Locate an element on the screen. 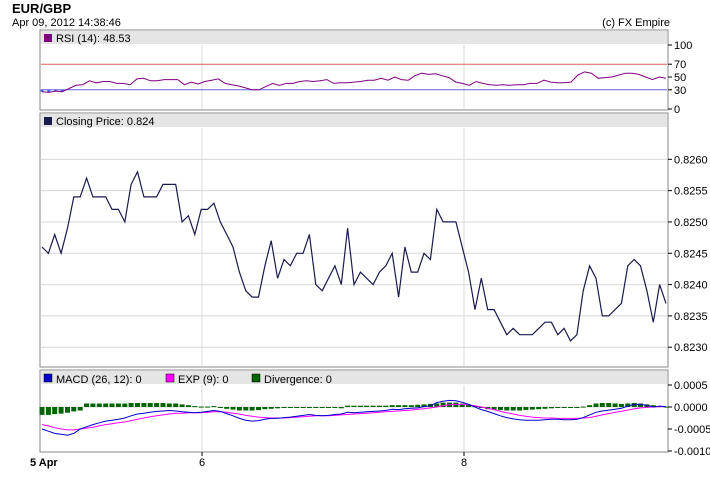 Image resolution: width=710 pixels, height=487 pixels. rsi-tick-label: 30 is located at coordinates (680, 91).